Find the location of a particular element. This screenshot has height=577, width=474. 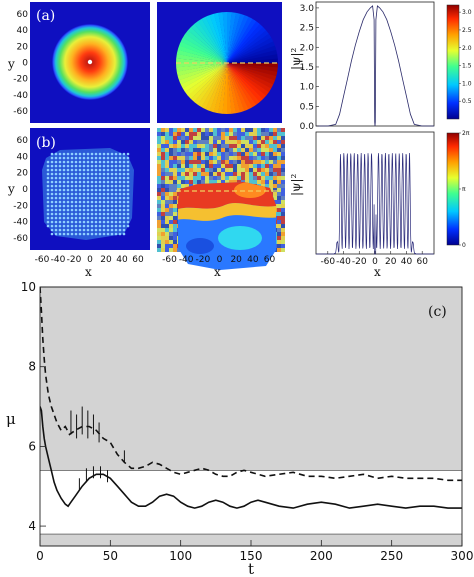

colorbar-phase: 2π π 0 is located at coordinates (458, 189).